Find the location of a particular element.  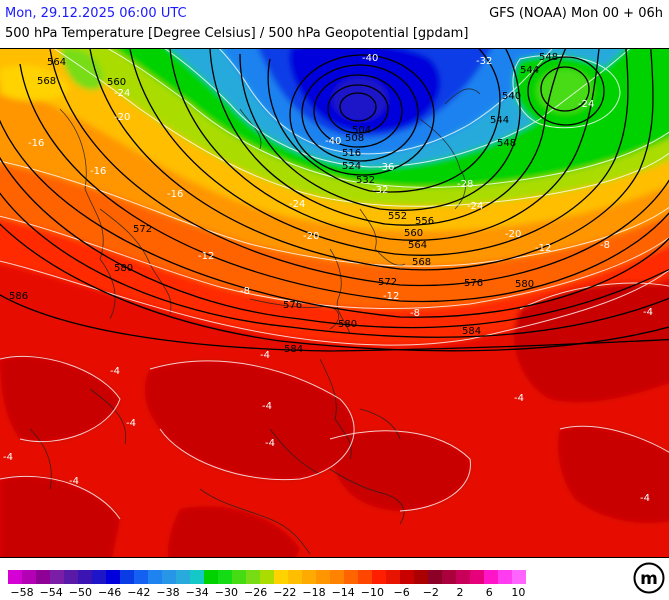

label-geopot-580-c: 580 is located at coordinates (347, 324).